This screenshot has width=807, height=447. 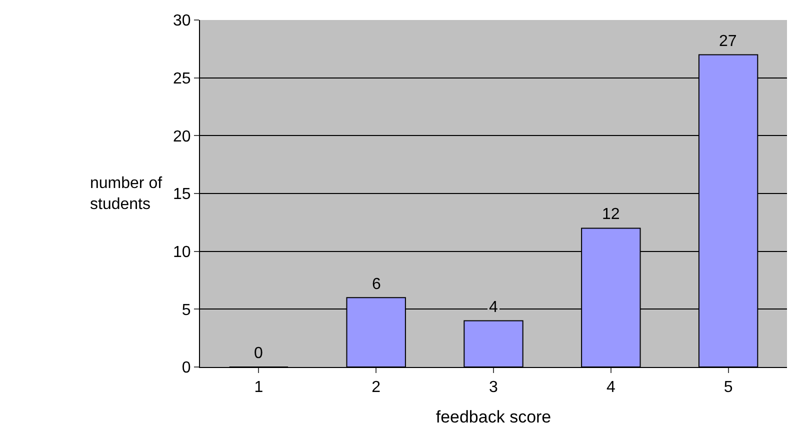 What do you see at coordinates (126, 194) in the screenshot?
I see `y-axis-title: number of students` at bounding box center [126, 194].